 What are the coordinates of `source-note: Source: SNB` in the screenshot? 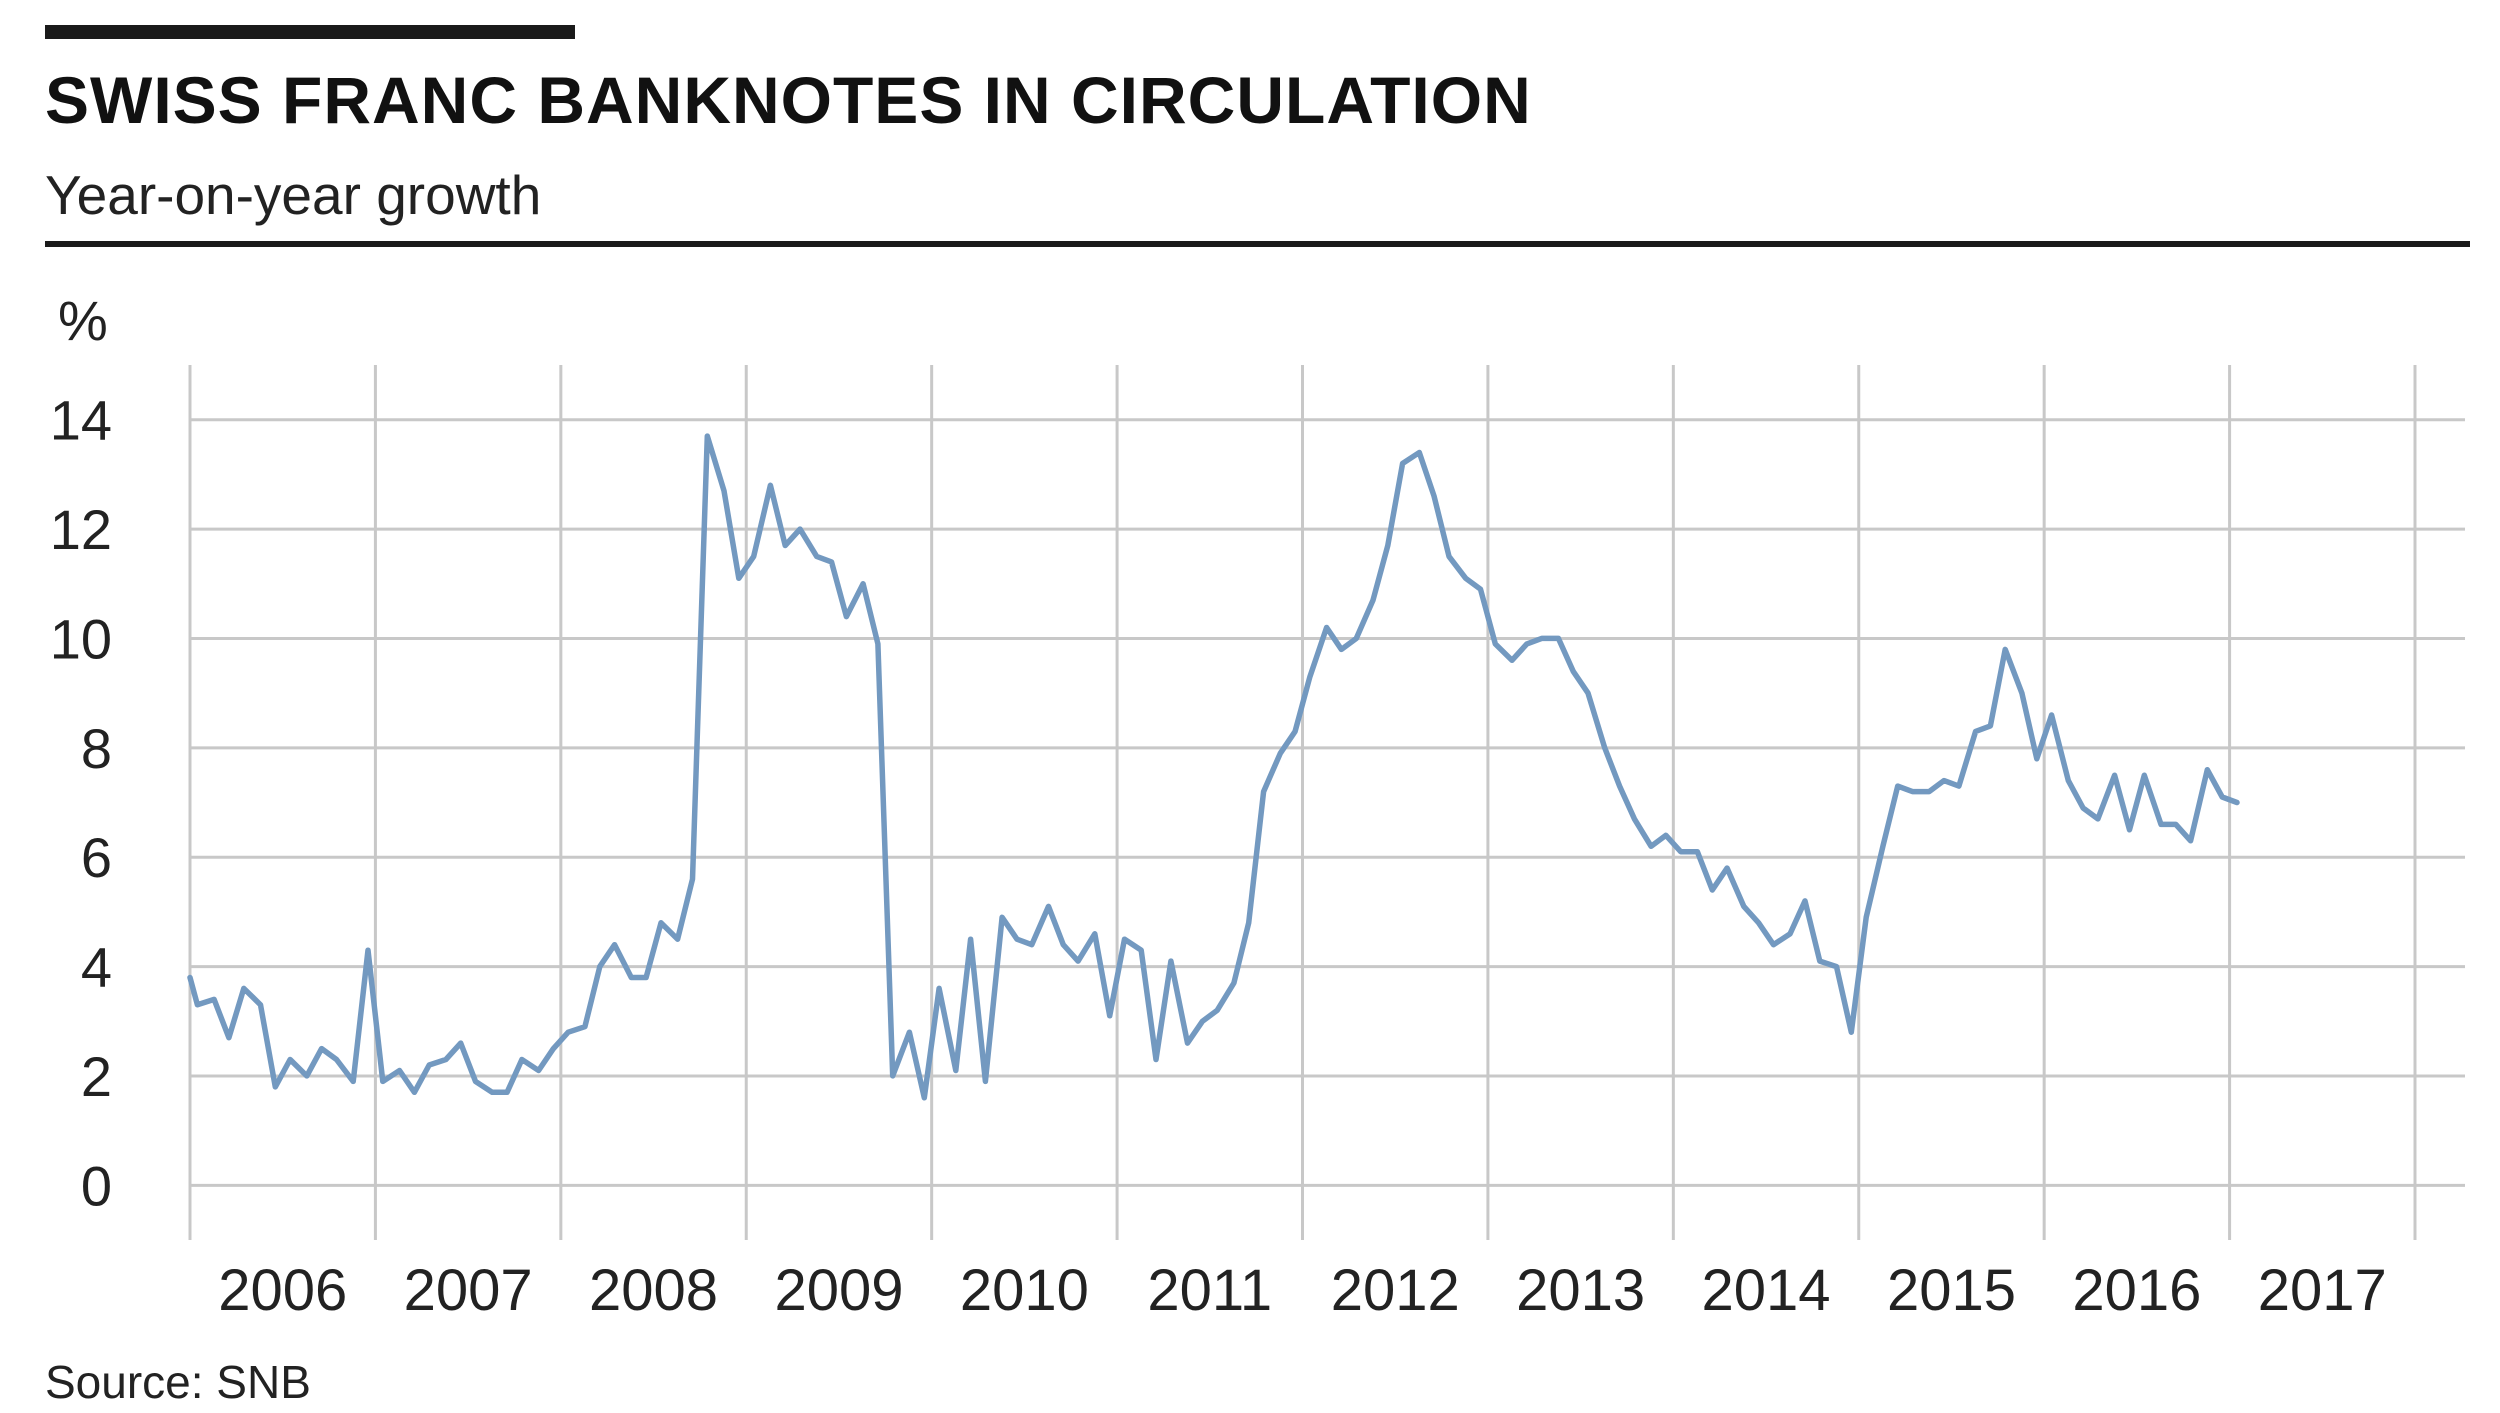 It's located at (178, 1382).